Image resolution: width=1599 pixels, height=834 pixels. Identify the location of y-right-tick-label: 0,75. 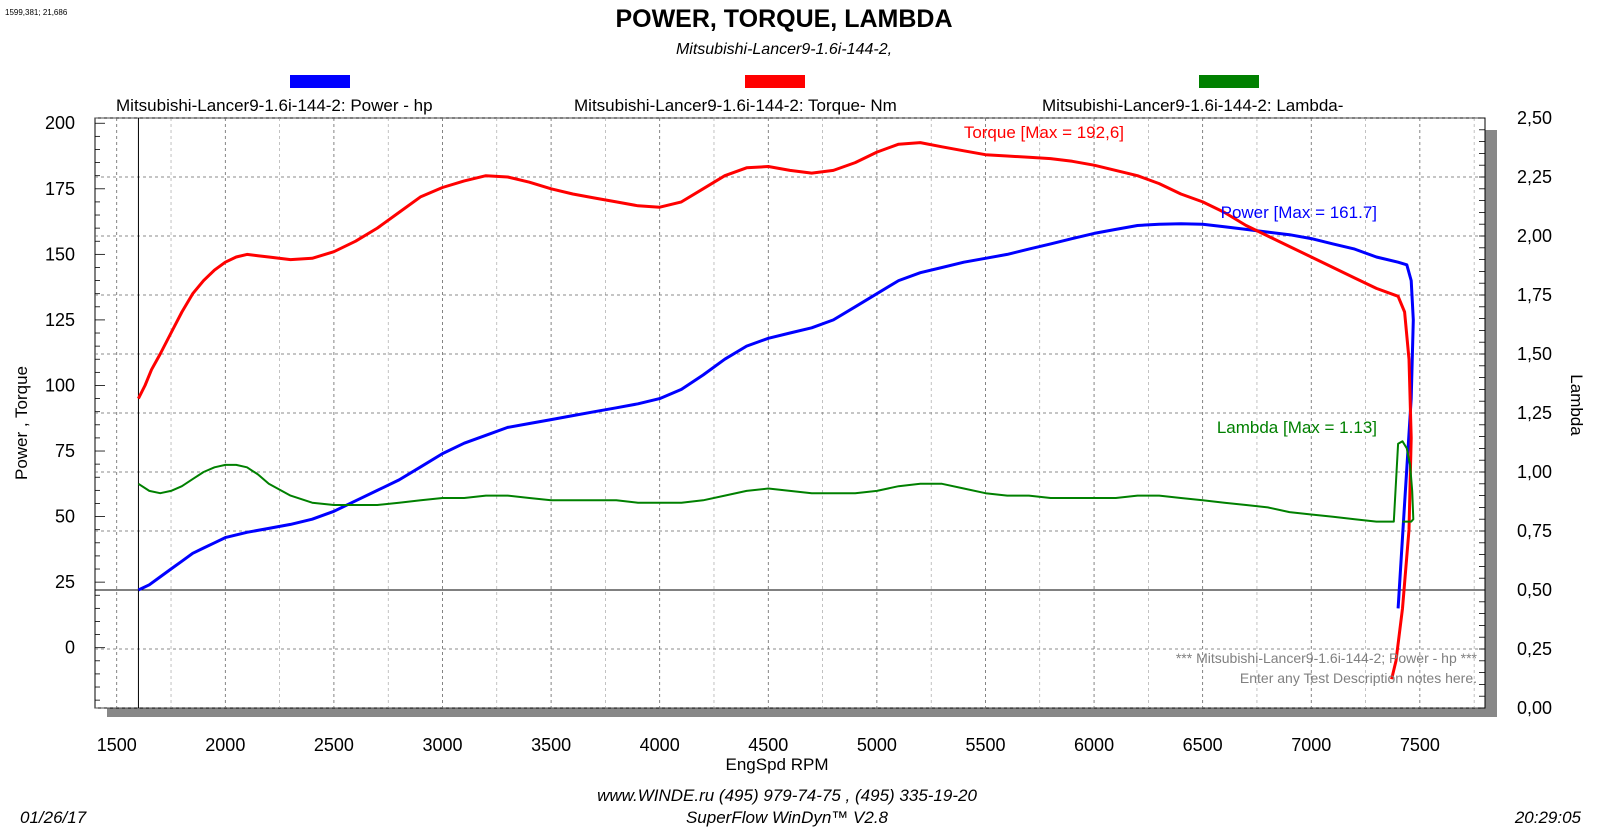
(1534, 531).